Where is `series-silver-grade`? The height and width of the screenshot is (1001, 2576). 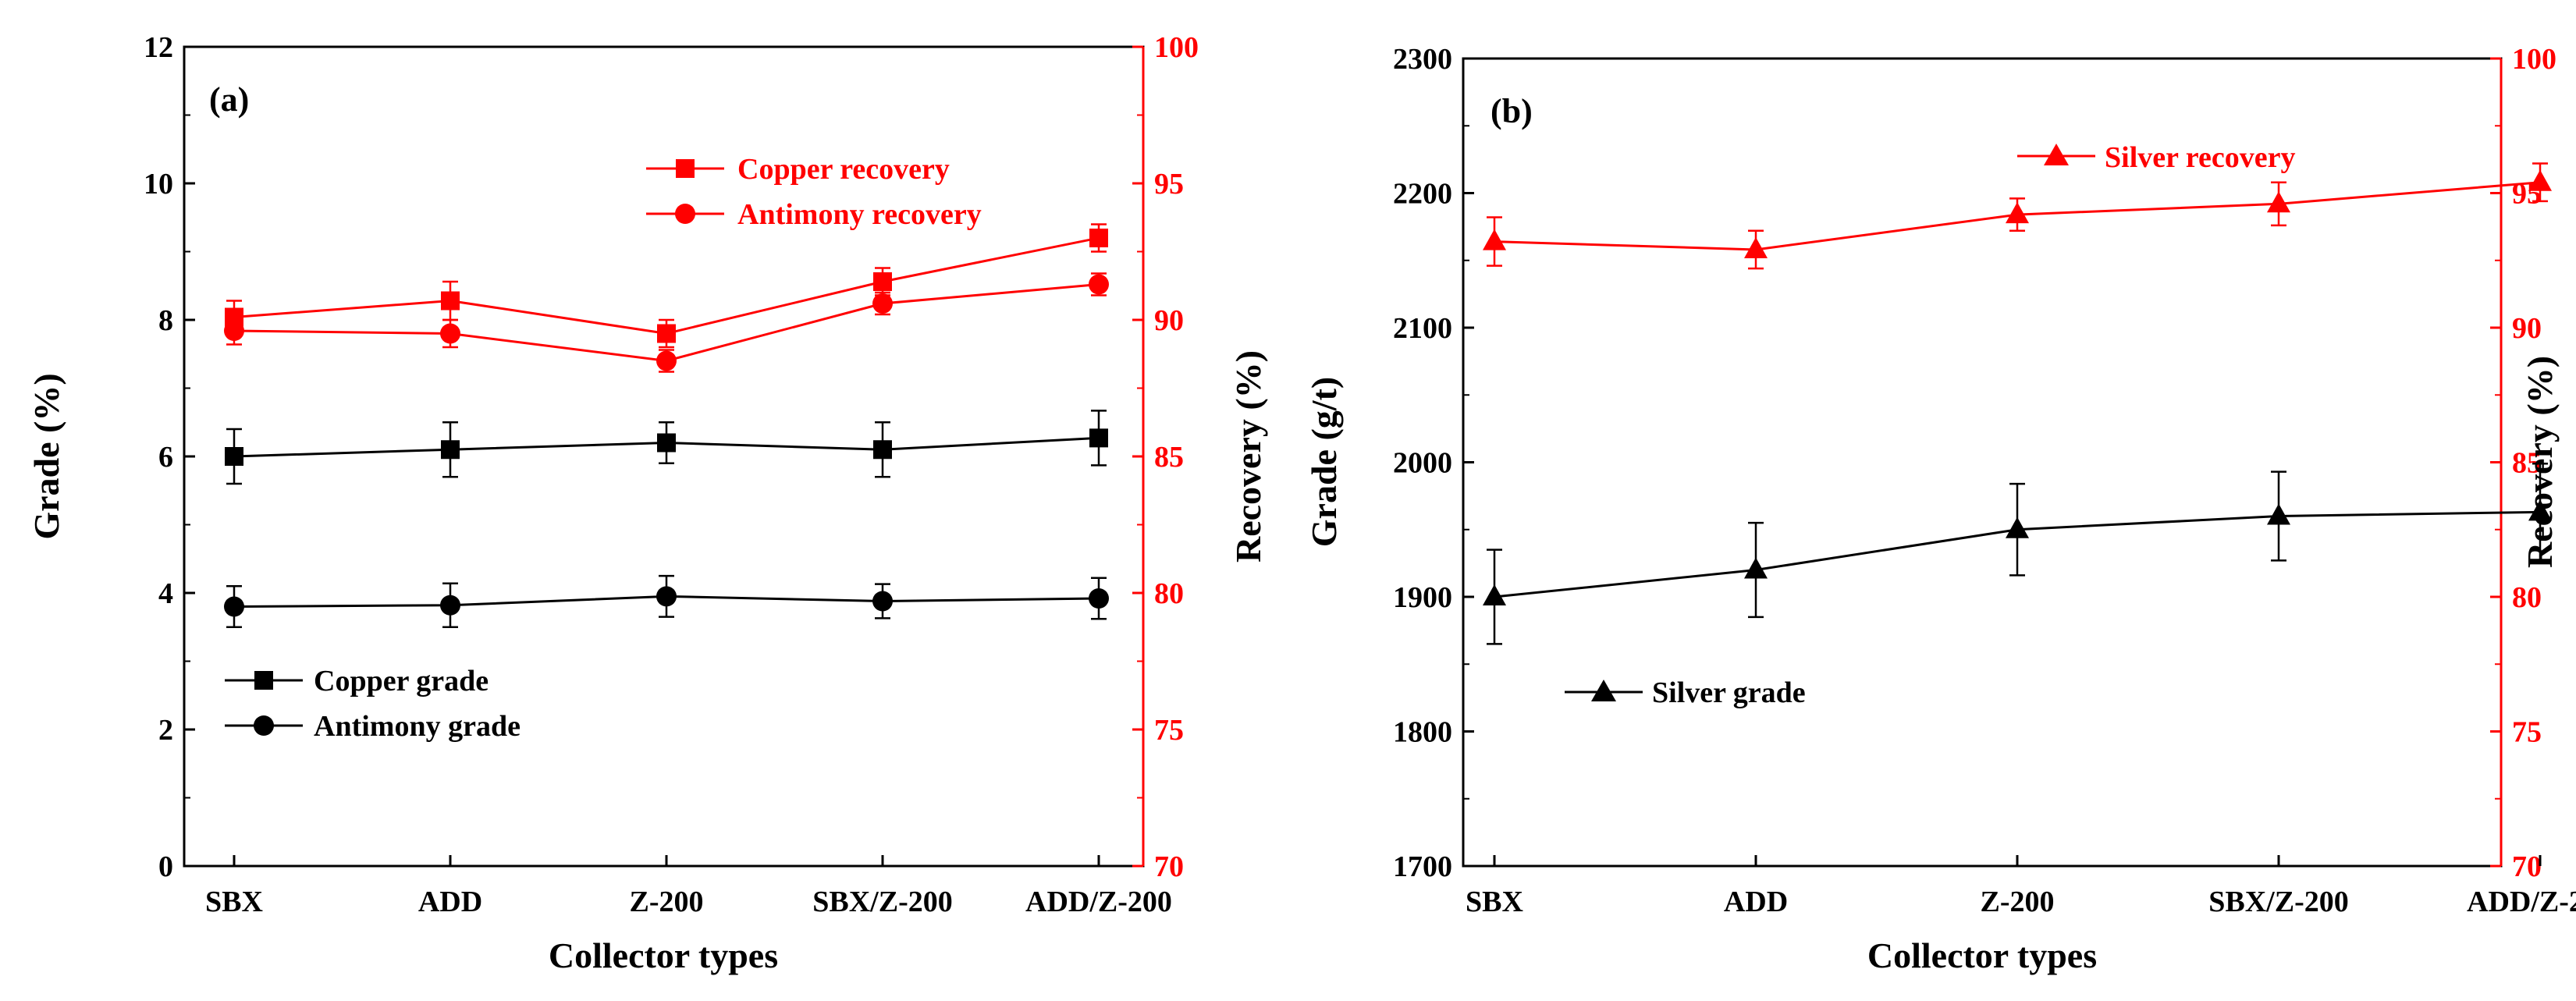
series-silver-grade is located at coordinates (2017, 553).